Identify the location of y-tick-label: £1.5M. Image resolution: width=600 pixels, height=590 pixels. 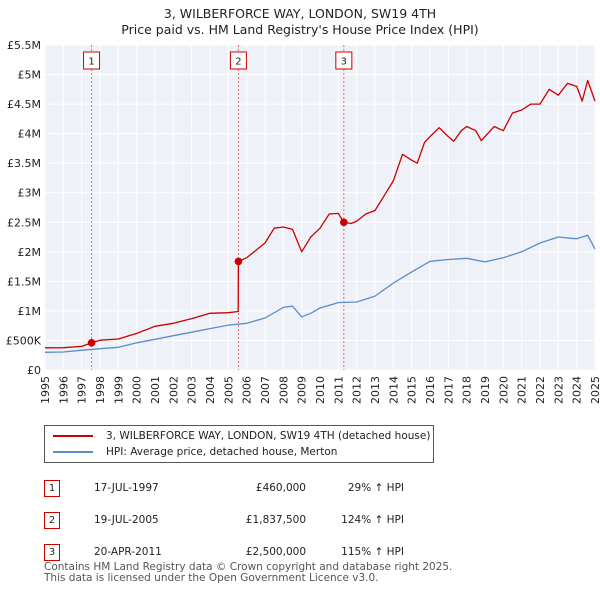
(24, 281).